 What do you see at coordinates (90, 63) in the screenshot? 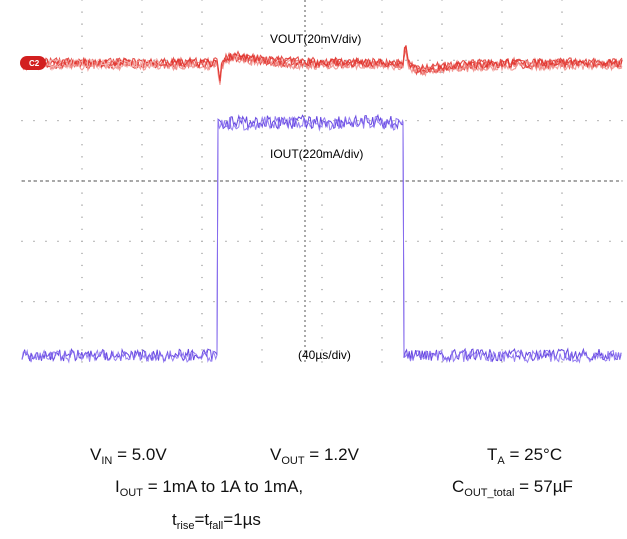
I see `vout-channel-marker: C2 C2 VOUT(AC coupled)` at bounding box center [90, 63].